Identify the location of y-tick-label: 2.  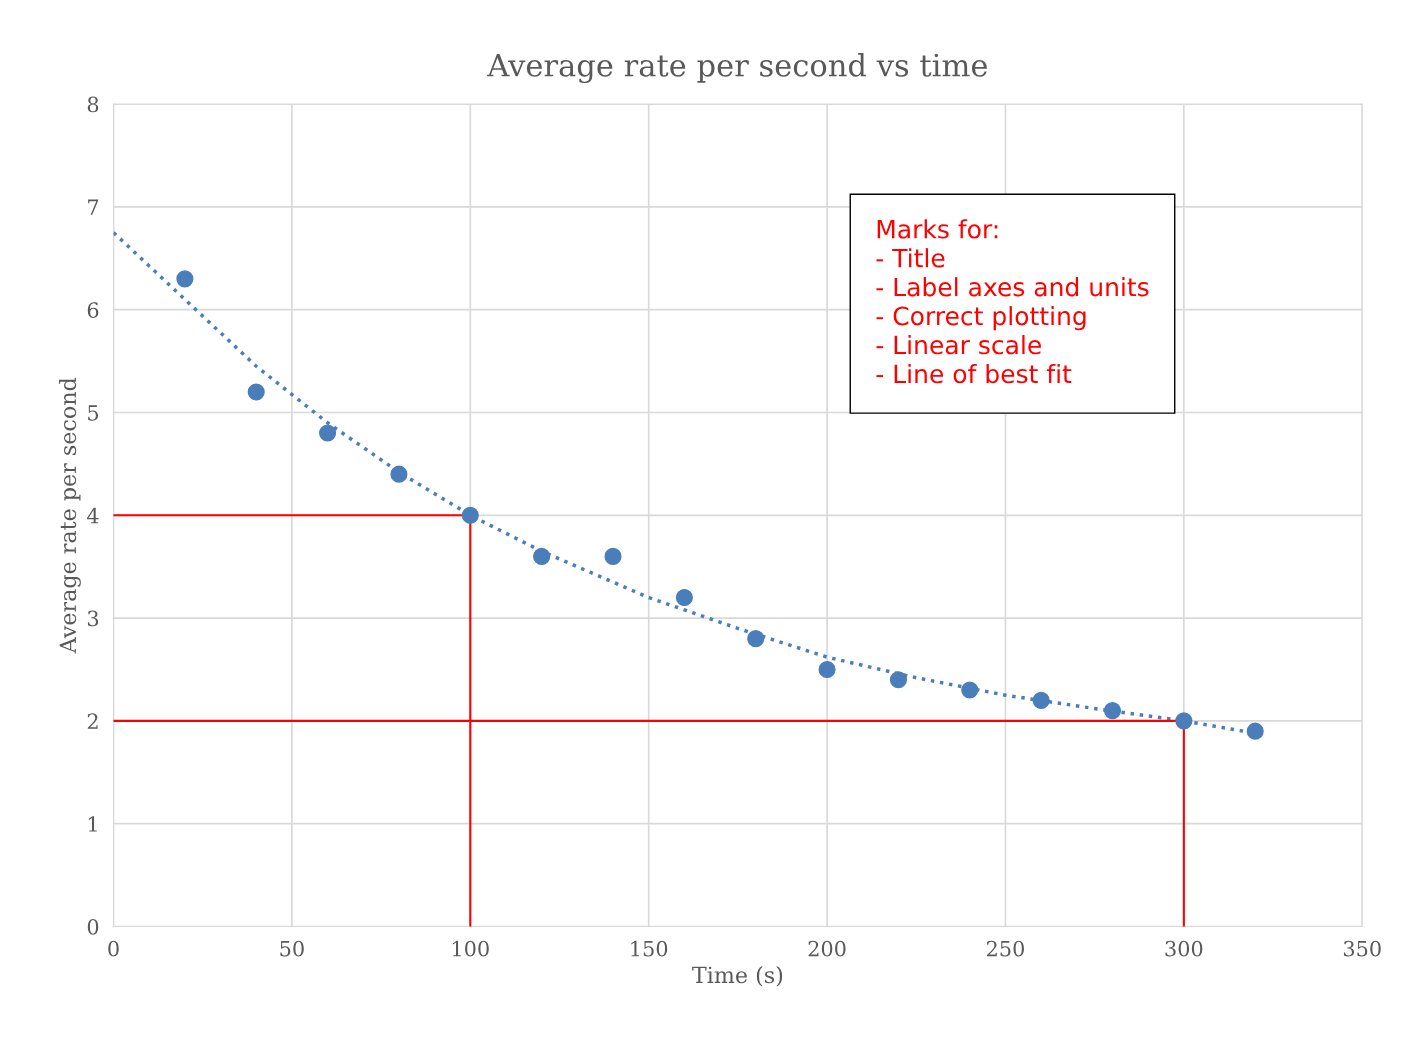
(92, 721).